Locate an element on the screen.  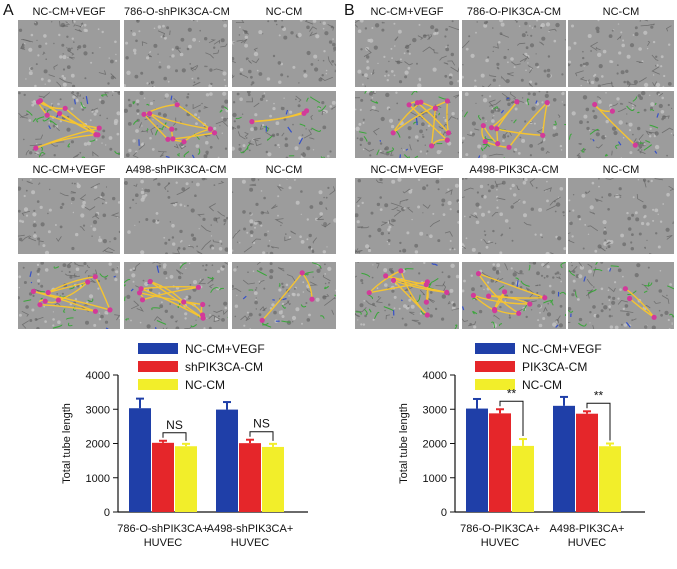
image-label: A498-shPIK3CA-CM is located at coordinates (176, 170).